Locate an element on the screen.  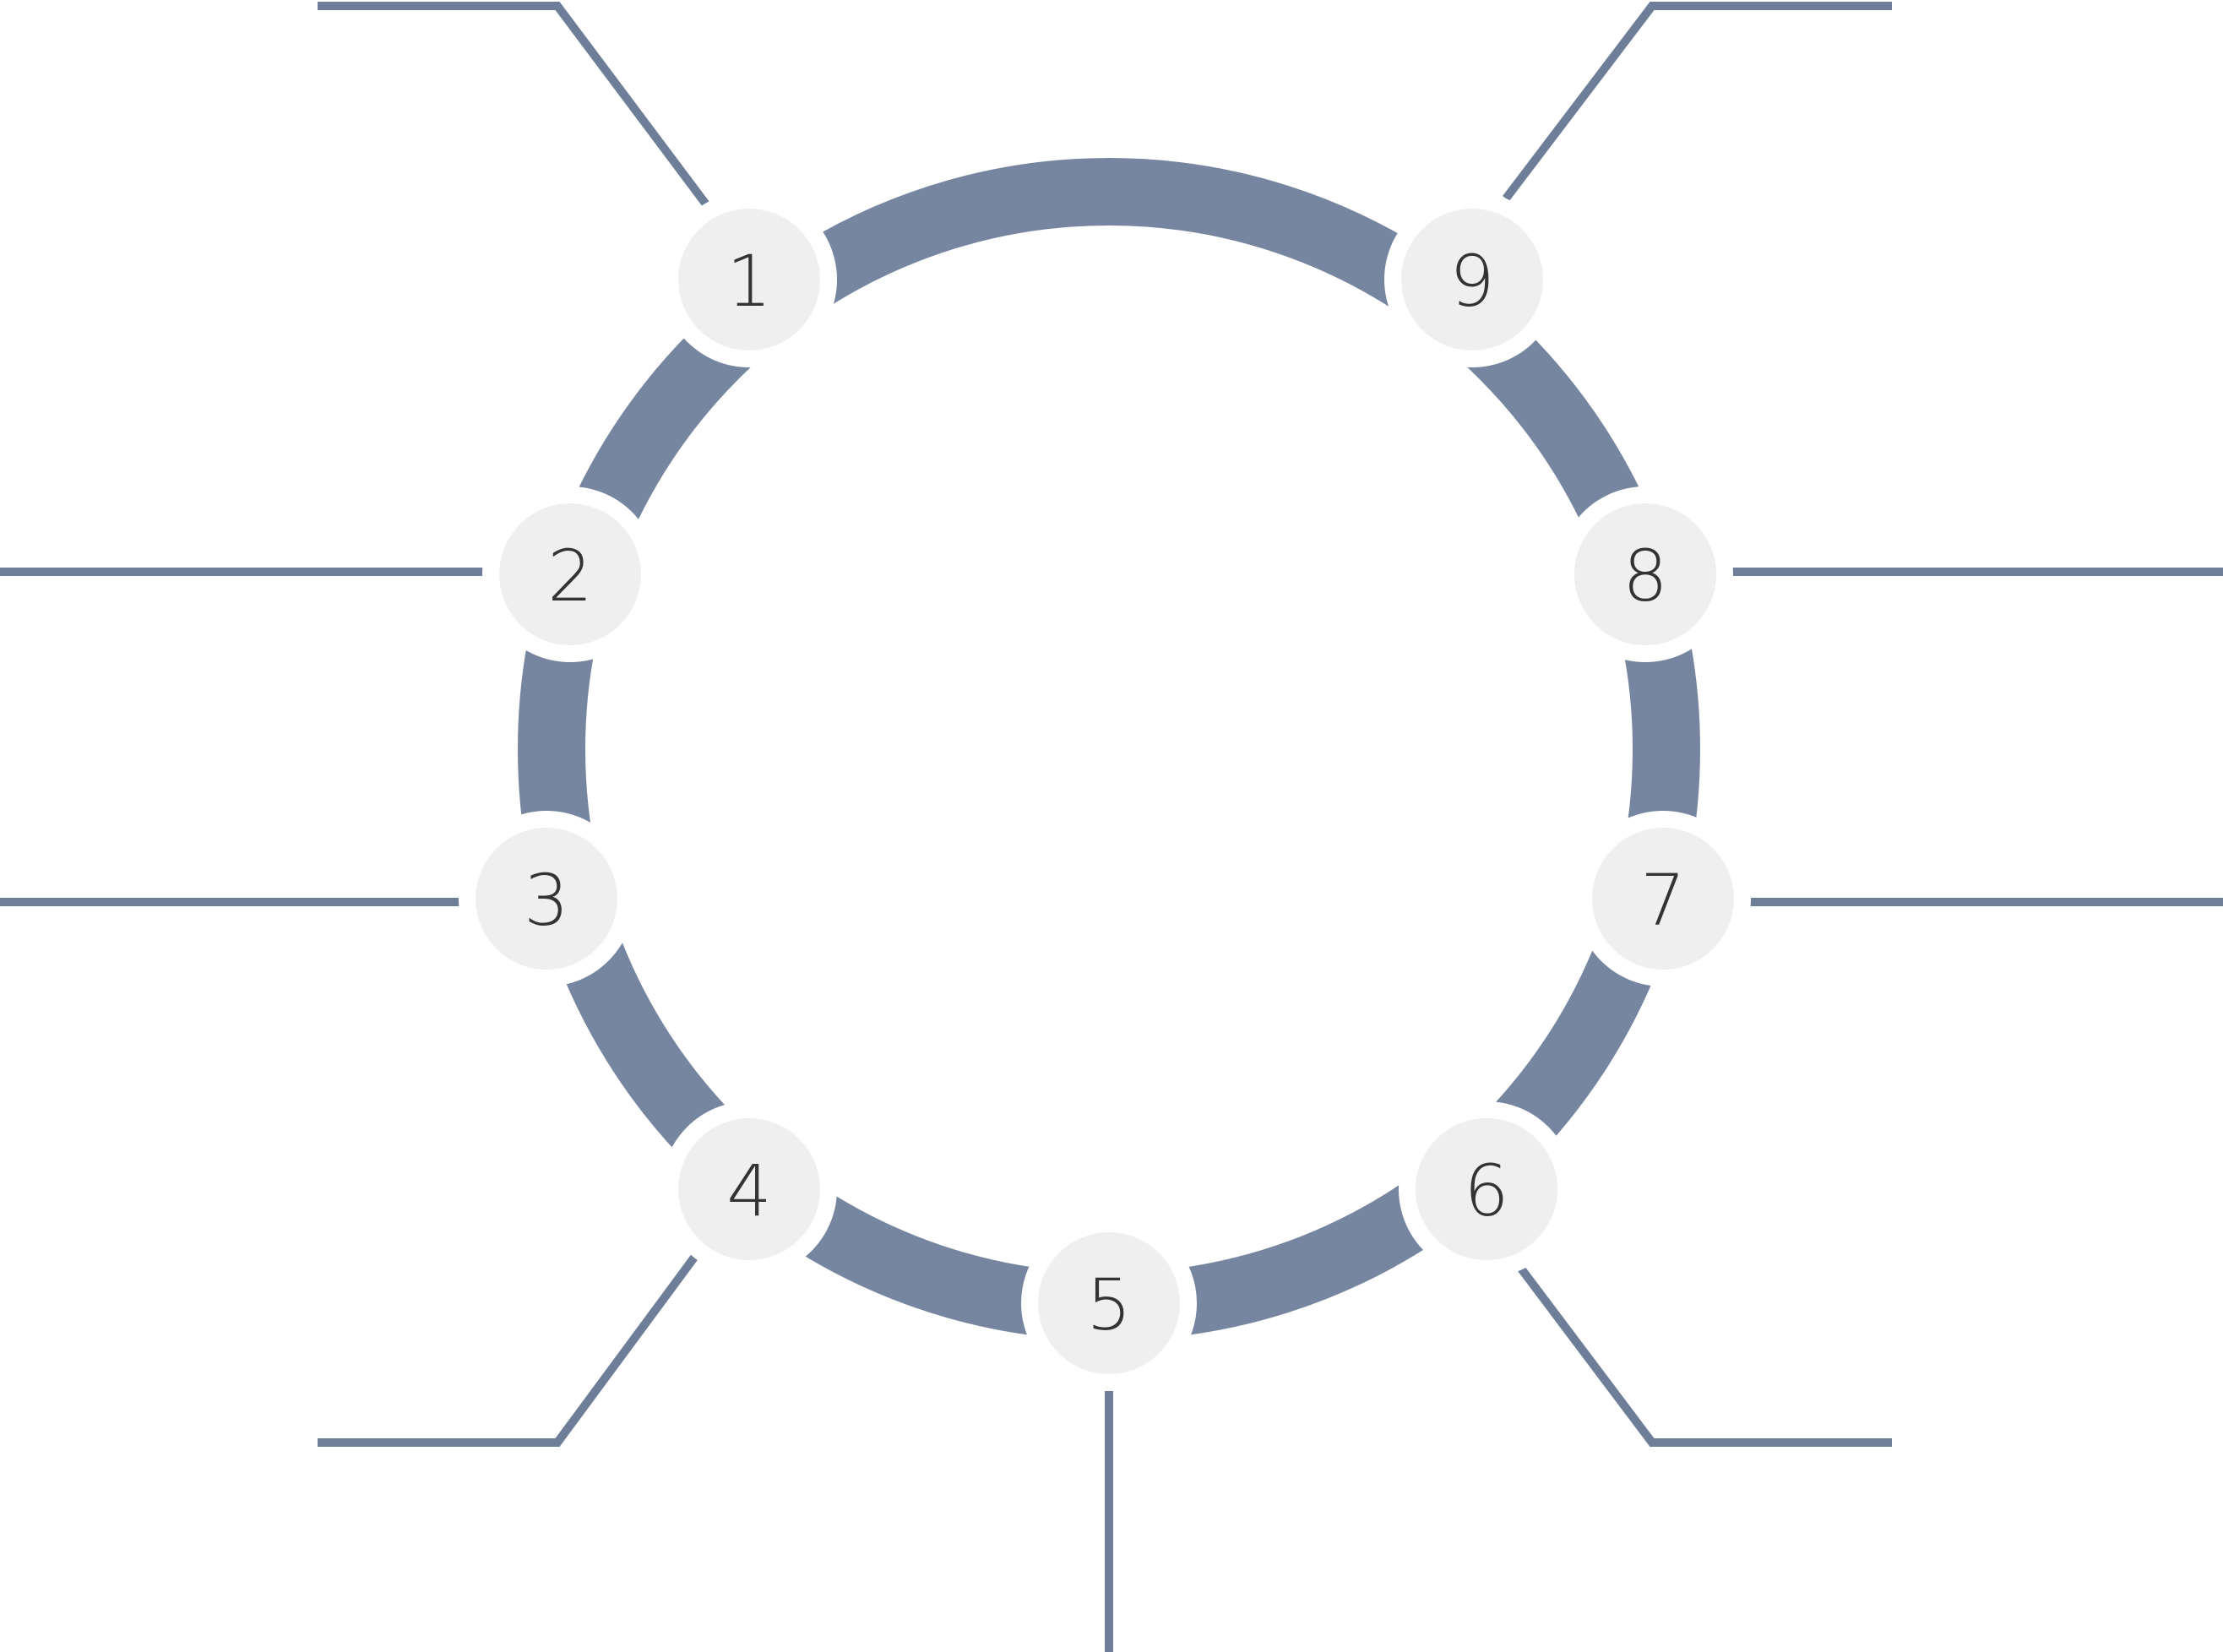
node-9: 9 is located at coordinates (1472, 279).